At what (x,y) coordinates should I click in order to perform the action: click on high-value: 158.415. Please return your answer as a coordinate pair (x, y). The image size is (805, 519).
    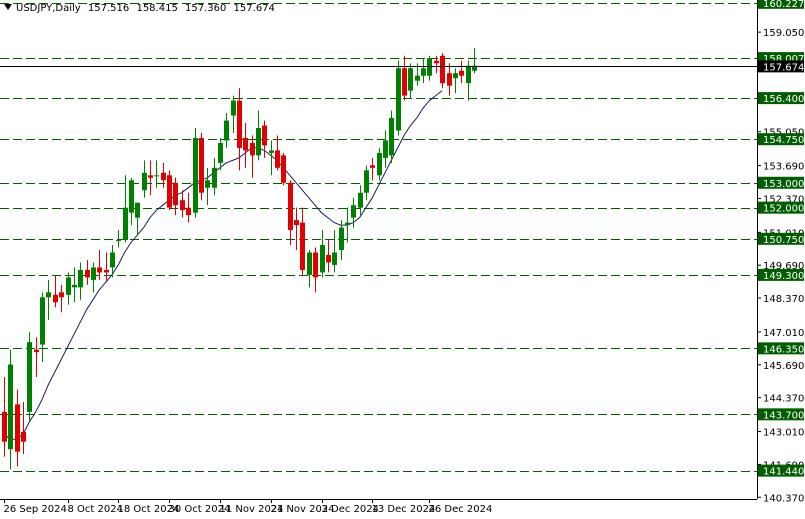
    Looking at the image, I should click on (157, 8).